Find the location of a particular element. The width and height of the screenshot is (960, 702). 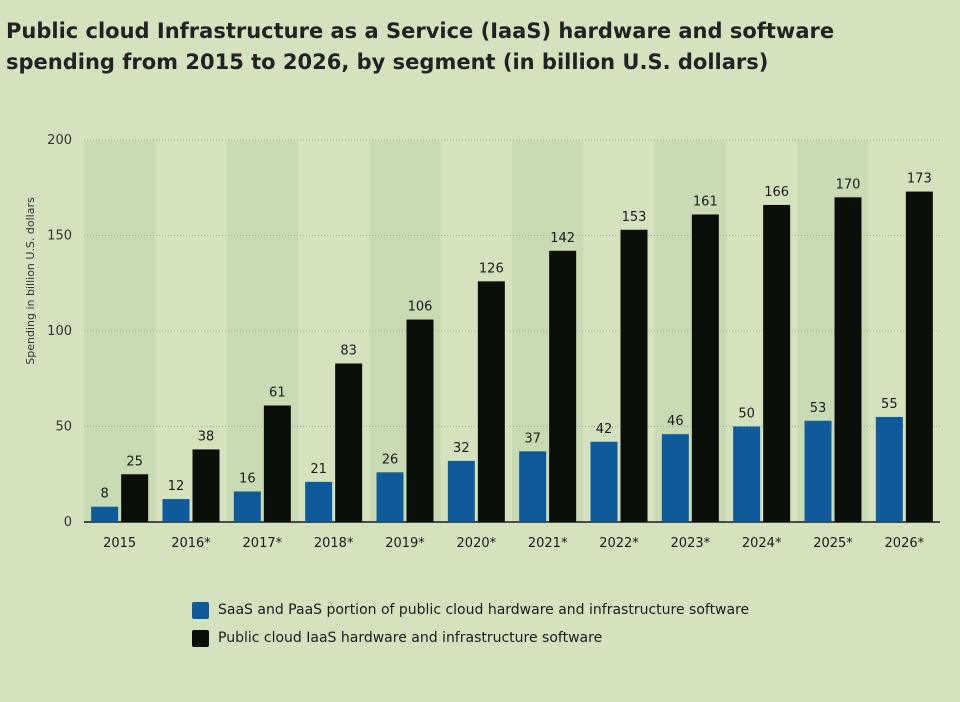

x-tick-label: 2019* is located at coordinates (405, 543).